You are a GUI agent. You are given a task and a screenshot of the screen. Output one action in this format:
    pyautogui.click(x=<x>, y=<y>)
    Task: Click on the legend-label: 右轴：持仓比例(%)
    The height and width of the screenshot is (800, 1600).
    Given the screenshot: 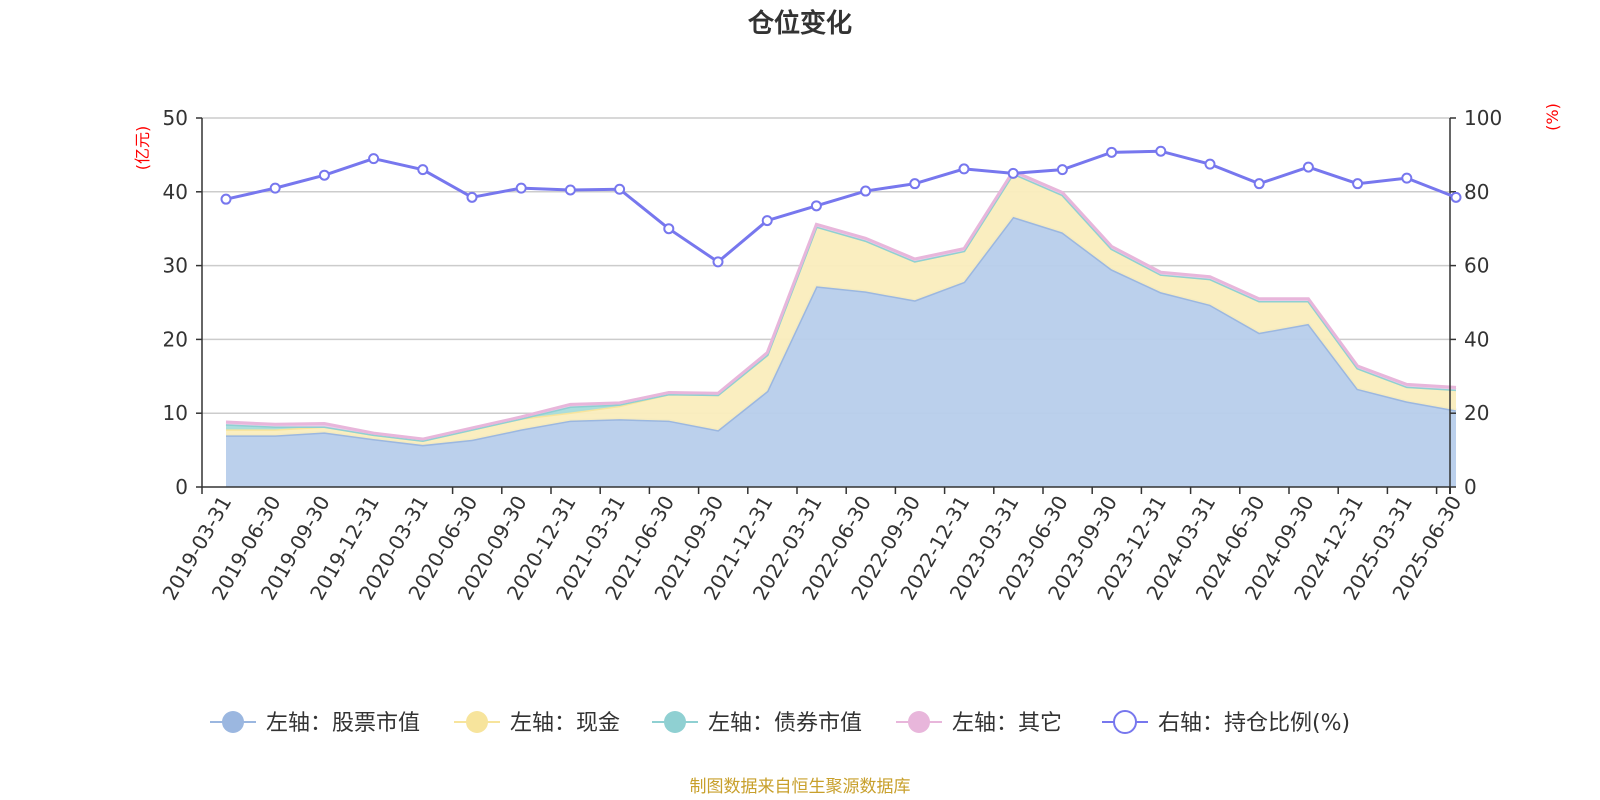 What is the action you would take?
    pyautogui.click(x=1254, y=723)
    